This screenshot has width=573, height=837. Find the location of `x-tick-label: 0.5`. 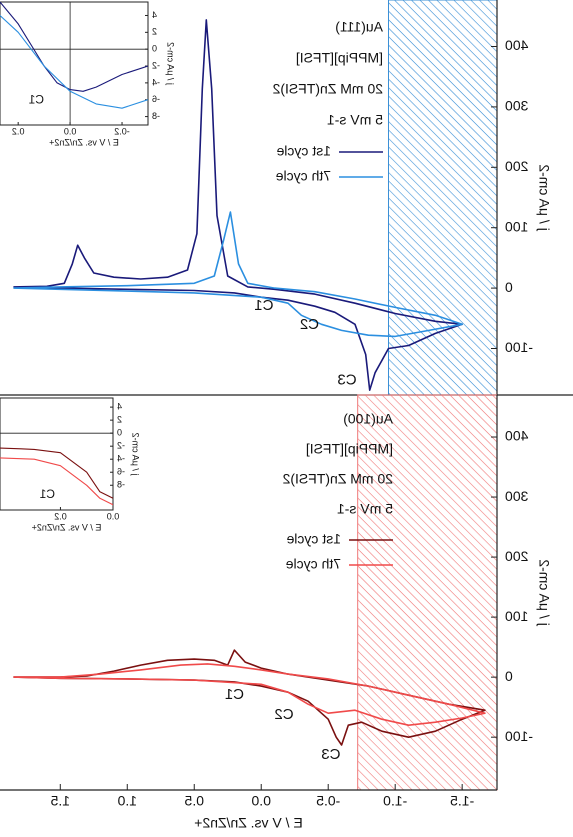

x-tick-label: 0.5 is located at coordinates (194, 801).